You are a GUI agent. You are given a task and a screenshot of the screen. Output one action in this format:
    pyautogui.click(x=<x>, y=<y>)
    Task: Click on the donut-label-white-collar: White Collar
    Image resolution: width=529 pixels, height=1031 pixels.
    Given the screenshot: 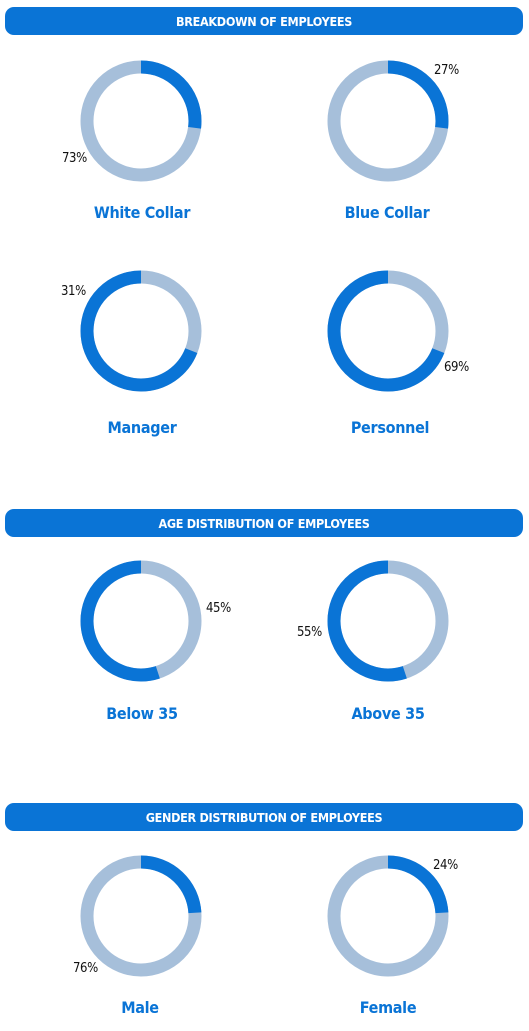 What is the action you would take?
    pyautogui.click(x=142, y=212)
    